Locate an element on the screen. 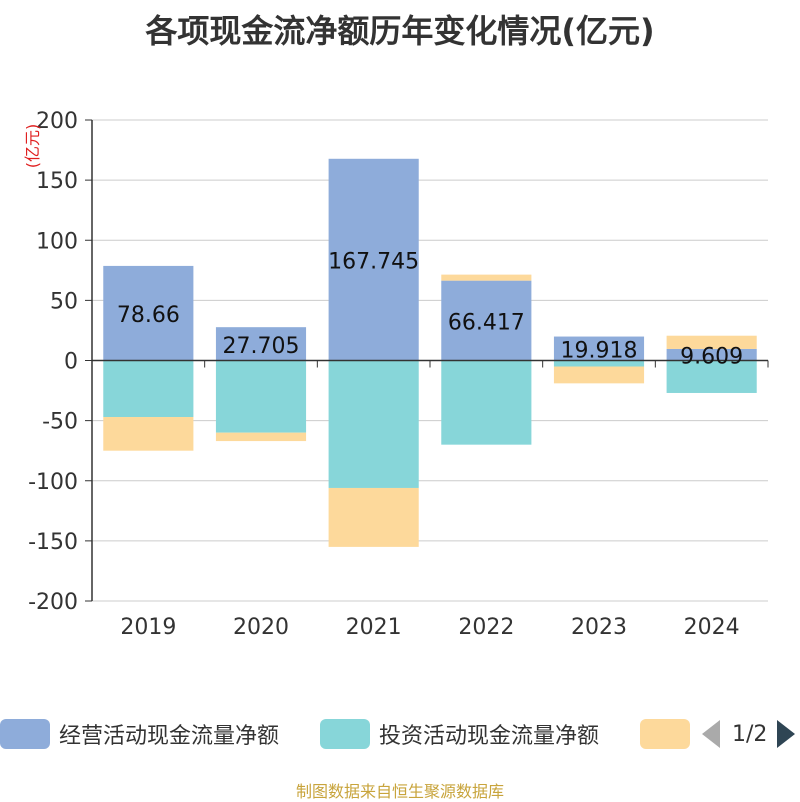 The width and height of the screenshot is (800, 802). bar-series2-2021 is located at coordinates (373, 517).